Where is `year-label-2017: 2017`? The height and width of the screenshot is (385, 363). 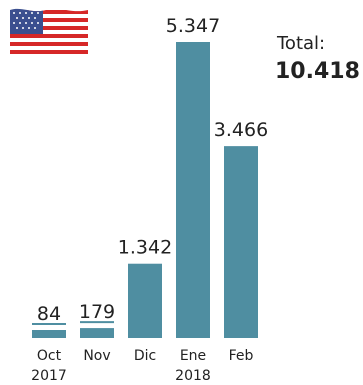 year-label-2017: 2017 is located at coordinates (49, 376).